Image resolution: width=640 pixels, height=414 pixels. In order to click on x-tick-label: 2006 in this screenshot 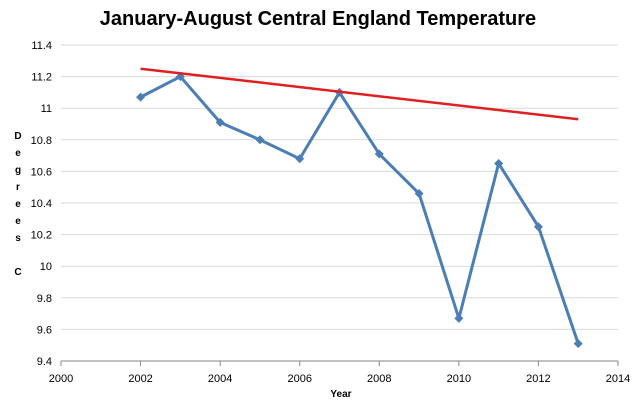, I will do `click(299, 379)`.